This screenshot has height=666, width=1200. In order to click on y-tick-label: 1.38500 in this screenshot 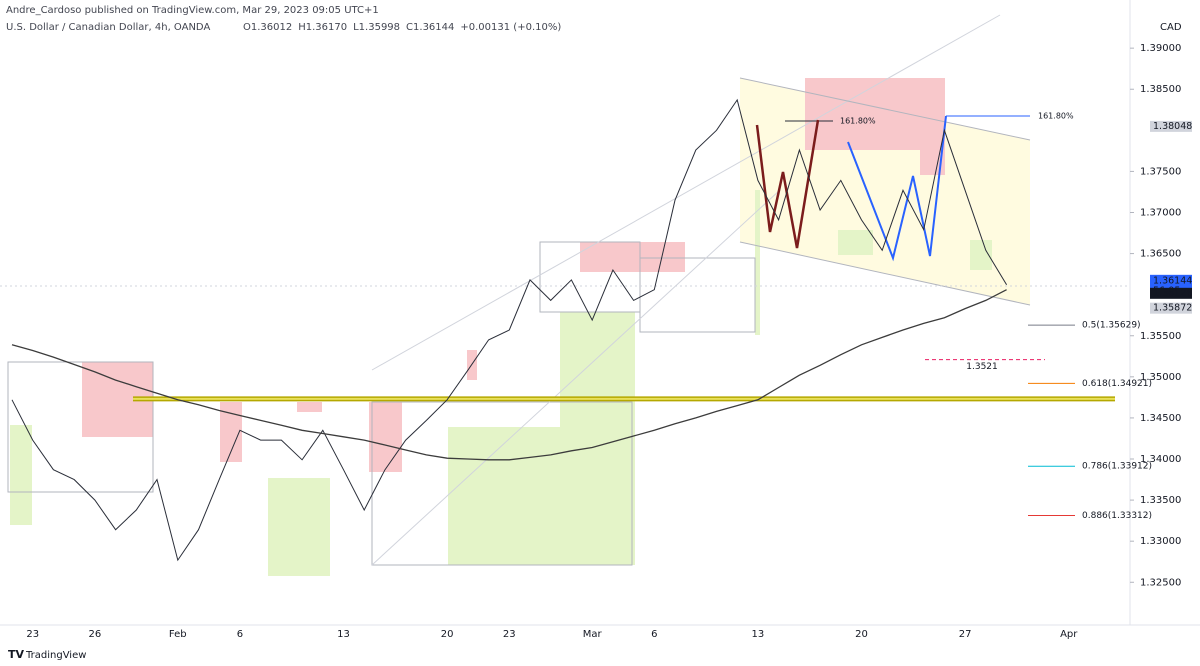, I will do `click(1160, 89)`.